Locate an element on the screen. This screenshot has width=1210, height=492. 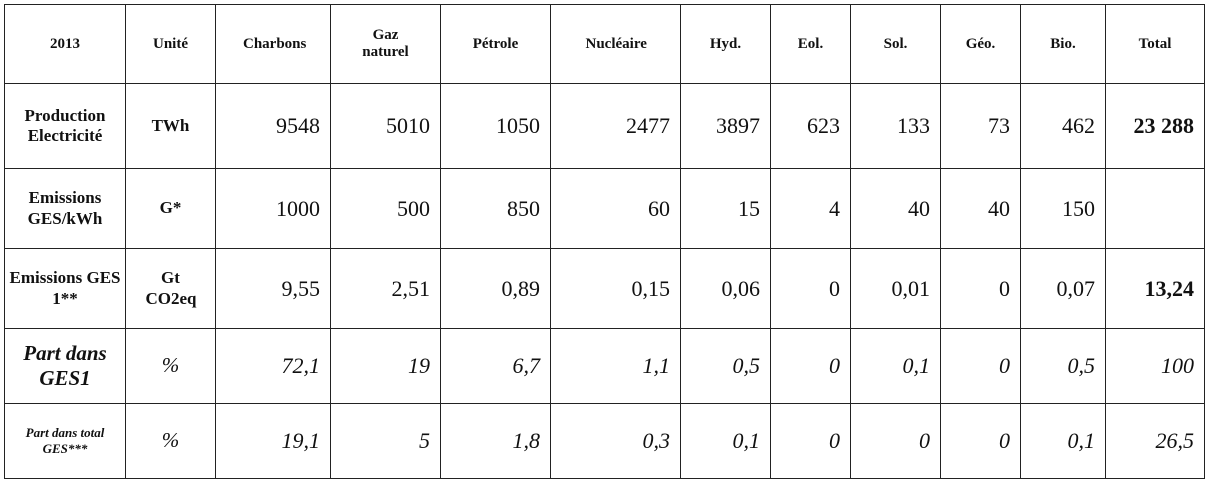
value-cell: 462 is located at coordinates (1063, 126).